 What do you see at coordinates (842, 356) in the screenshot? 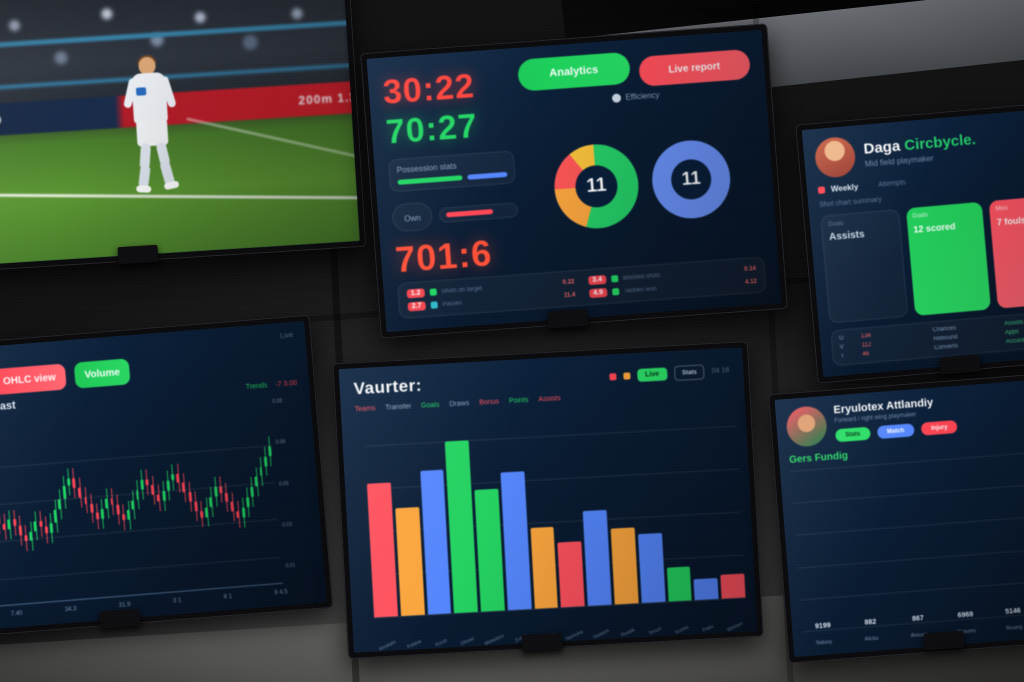
I see `profile-row-key: T` at bounding box center [842, 356].